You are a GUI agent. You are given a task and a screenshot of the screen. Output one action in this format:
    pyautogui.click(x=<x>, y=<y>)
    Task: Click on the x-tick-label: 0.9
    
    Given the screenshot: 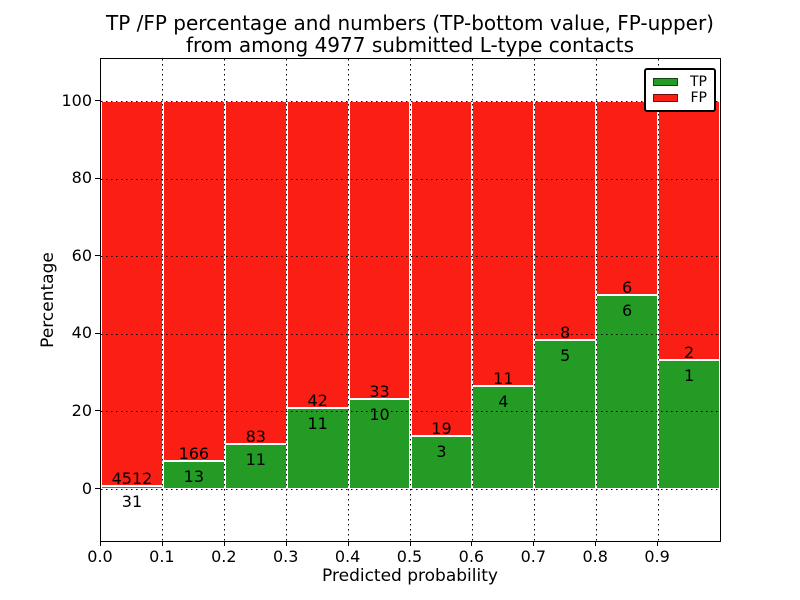 What is the action you would take?
    pyautogui.click(x=657, y=556)
    